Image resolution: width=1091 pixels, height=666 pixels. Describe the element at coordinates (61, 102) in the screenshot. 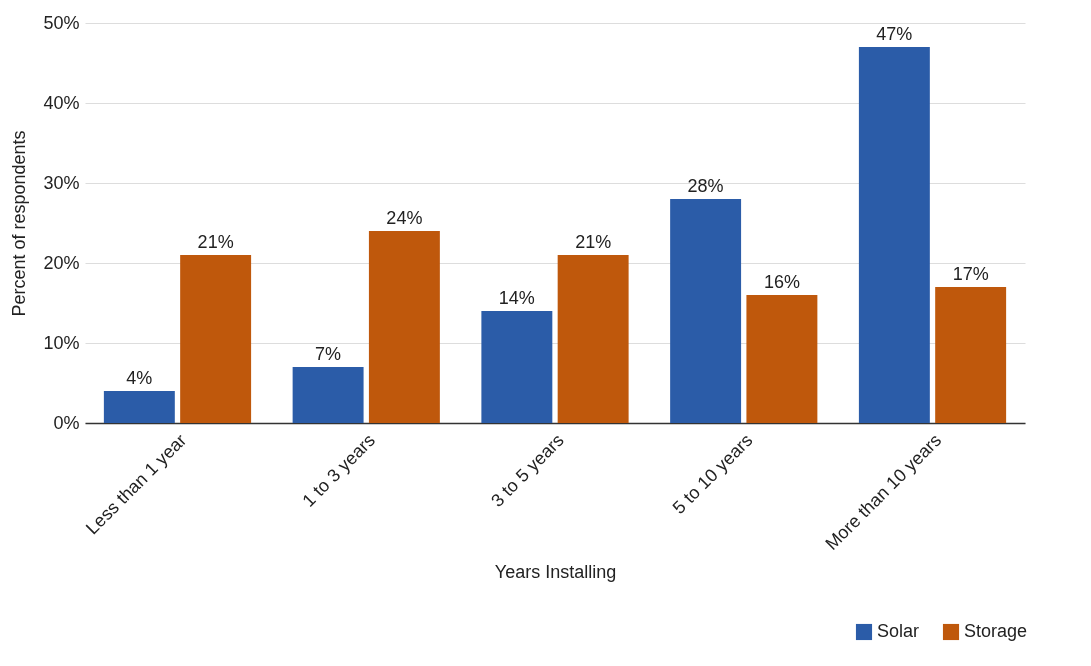

I see `y-tick-label: 40%` at that location.